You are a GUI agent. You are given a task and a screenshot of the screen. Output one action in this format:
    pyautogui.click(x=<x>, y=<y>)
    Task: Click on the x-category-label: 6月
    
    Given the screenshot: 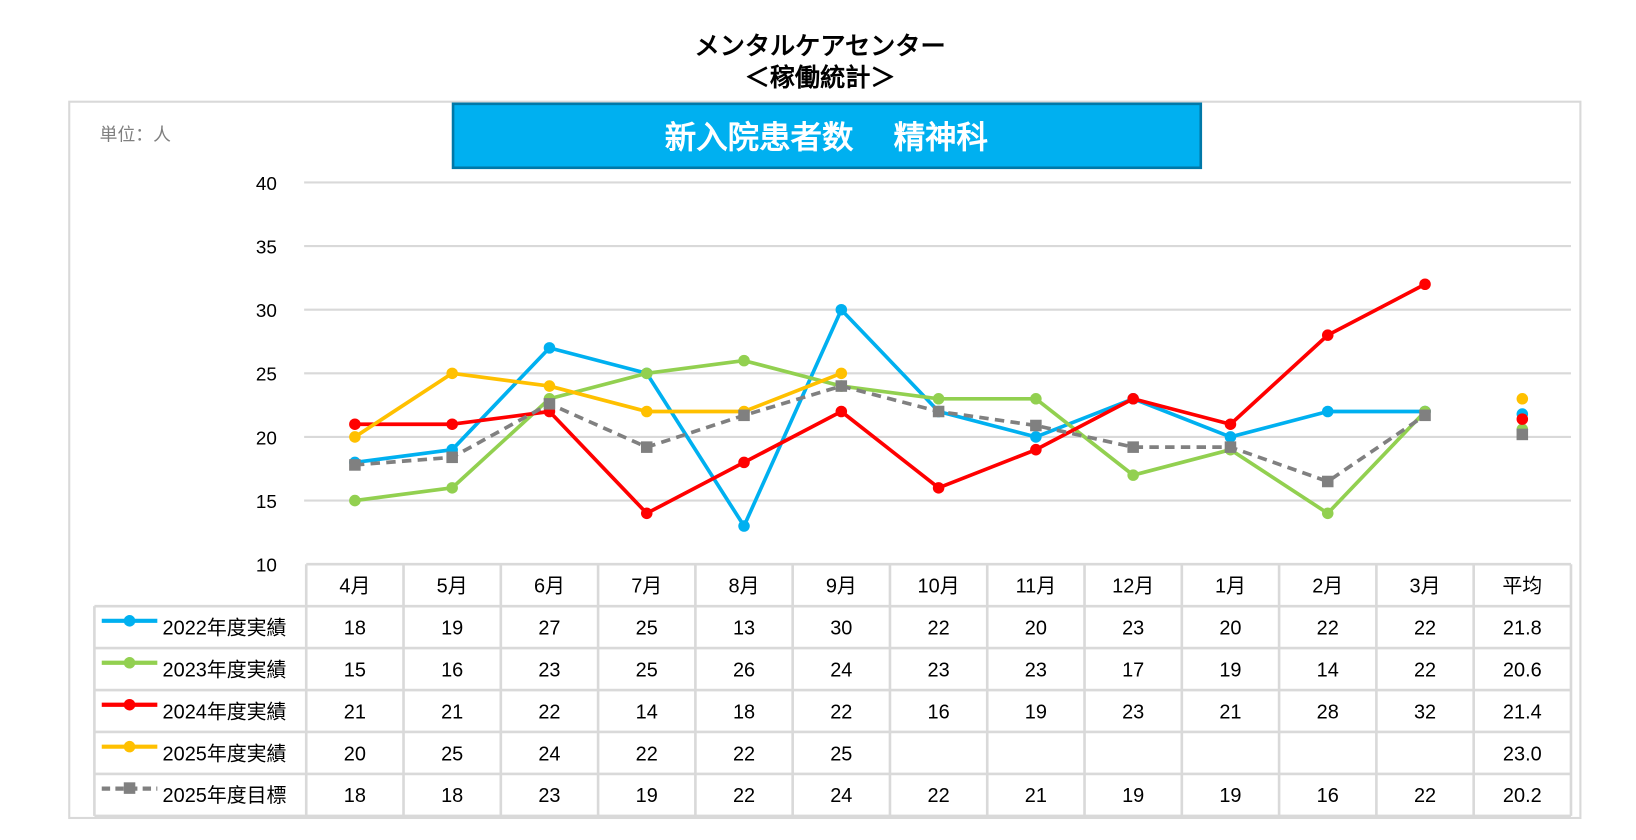 What is the action you would take?
    pyautogui.click(x=549, y=587)
    